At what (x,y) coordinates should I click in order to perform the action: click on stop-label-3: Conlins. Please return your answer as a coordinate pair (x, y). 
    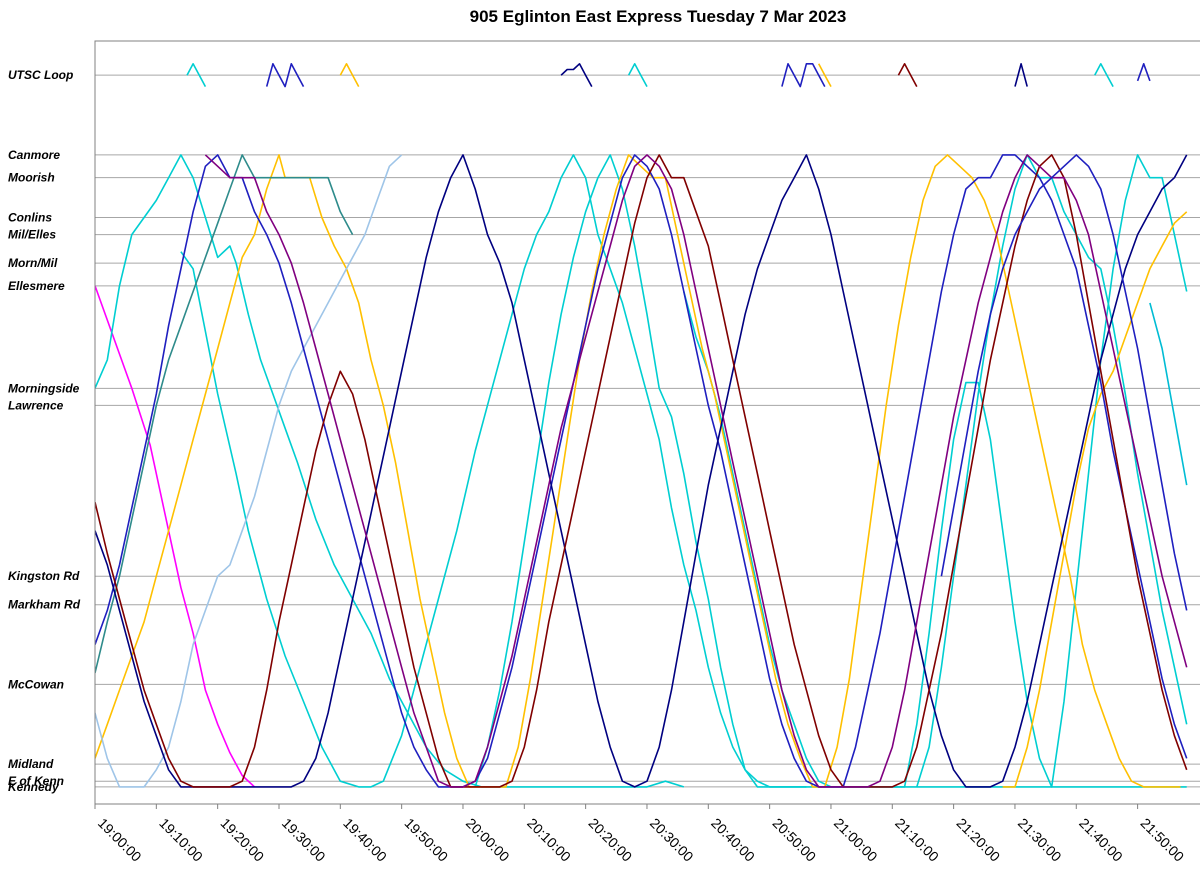
    Looking at the image, I should click on (30, 218).